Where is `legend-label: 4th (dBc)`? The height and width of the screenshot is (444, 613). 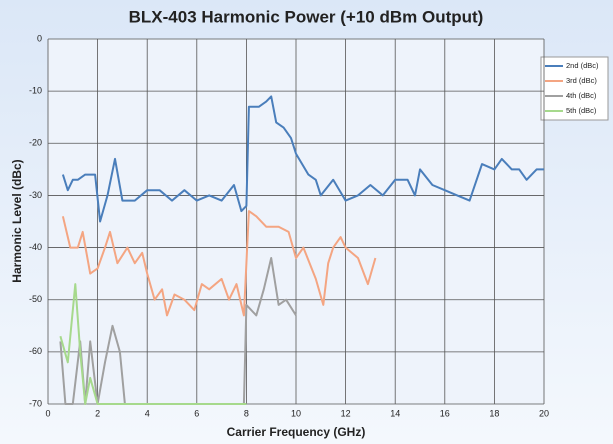 legend-label: 4th (dBc) is located at coordinates (581, 95).